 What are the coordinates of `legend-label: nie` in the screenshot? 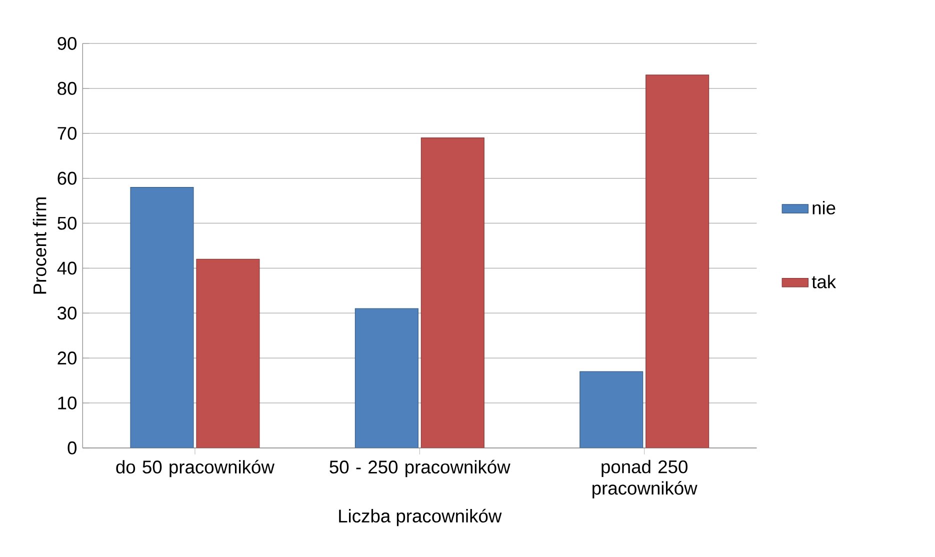 It's located at (824, 208).